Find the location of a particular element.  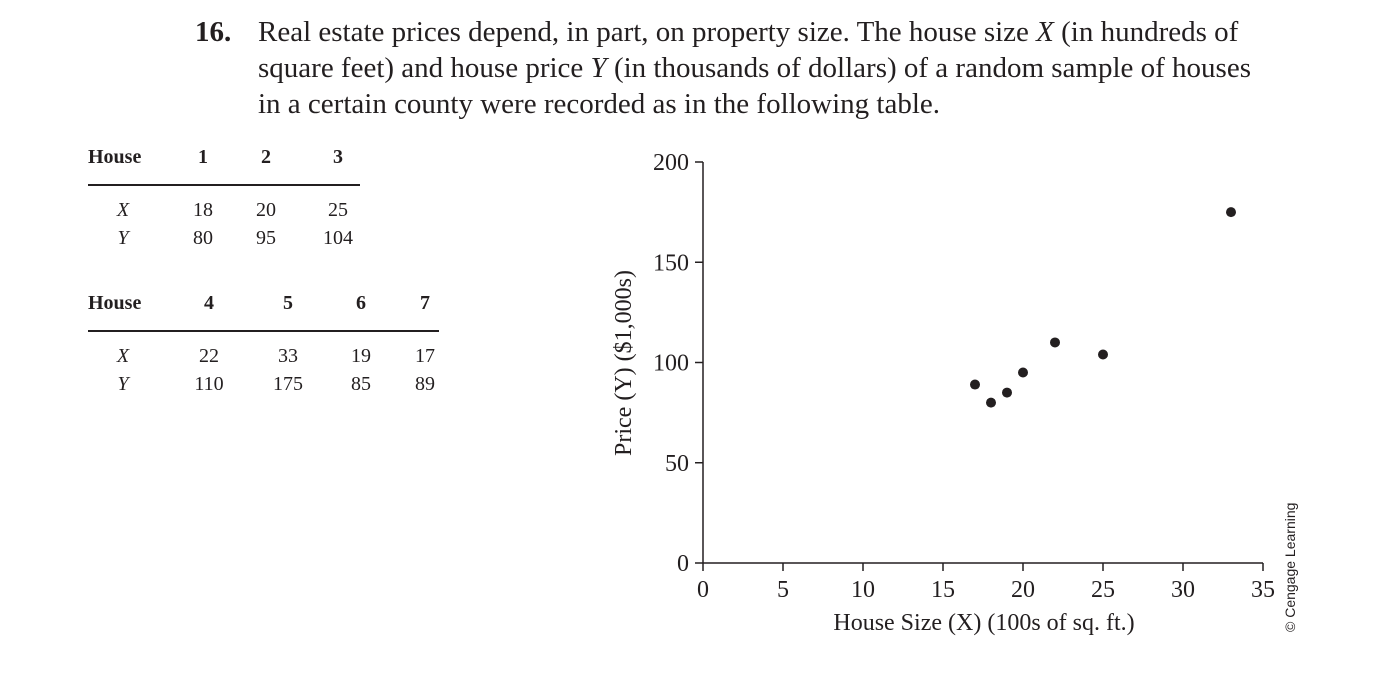

table-header-house: 5 is located at coordinates (288, 303).